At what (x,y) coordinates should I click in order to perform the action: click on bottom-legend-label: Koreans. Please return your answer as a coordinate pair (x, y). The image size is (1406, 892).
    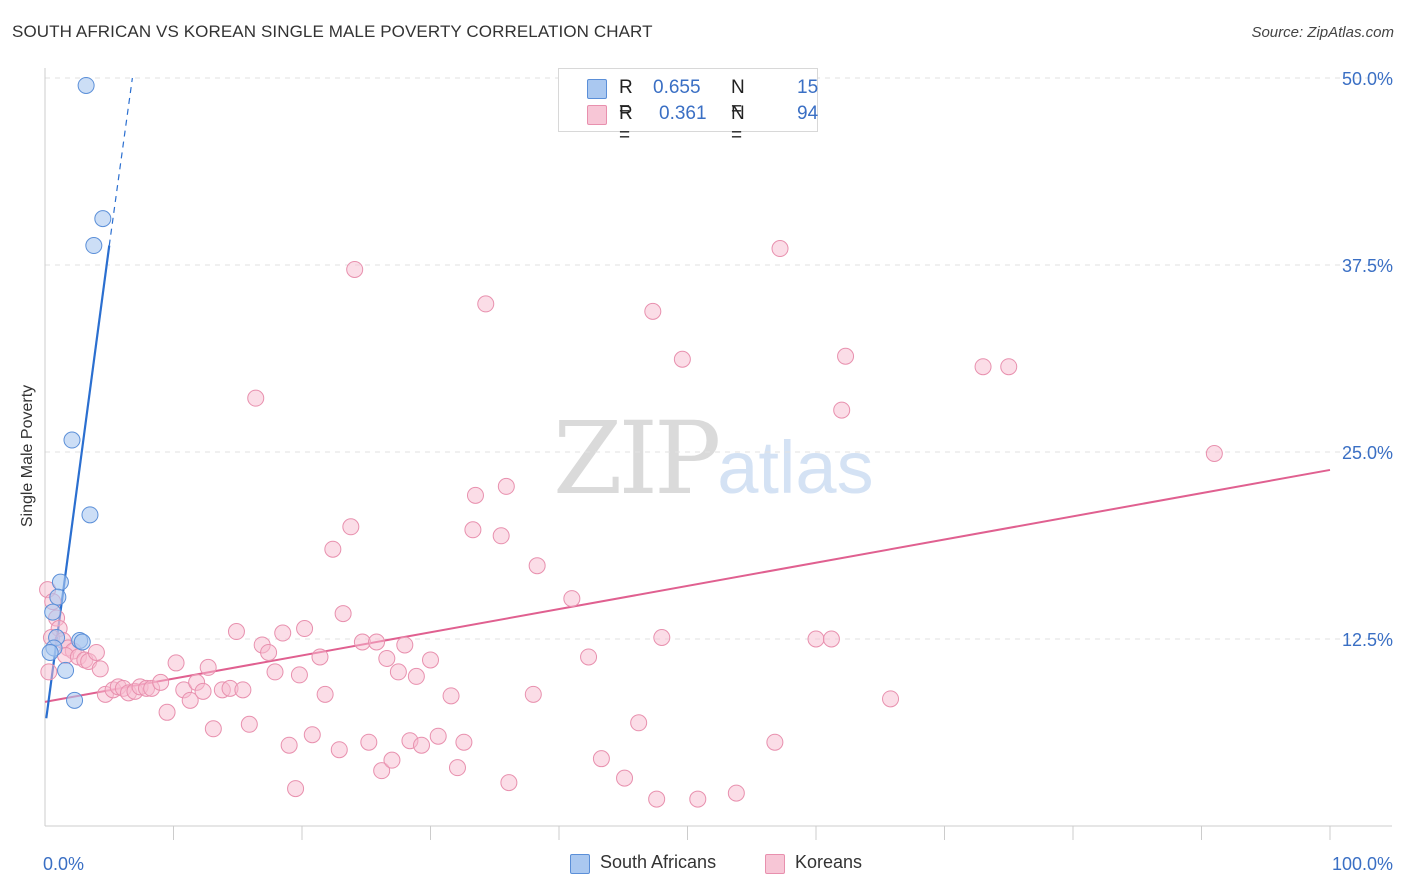
    Looking at the image, I should click on (829, 862).